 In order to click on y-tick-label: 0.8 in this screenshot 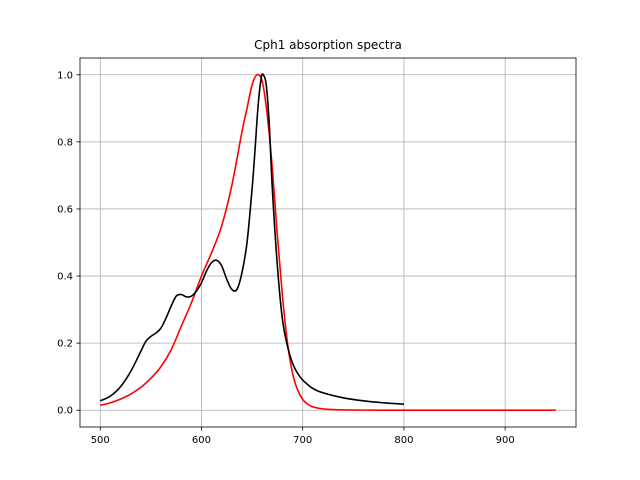, I will do `click(65, 142)`.